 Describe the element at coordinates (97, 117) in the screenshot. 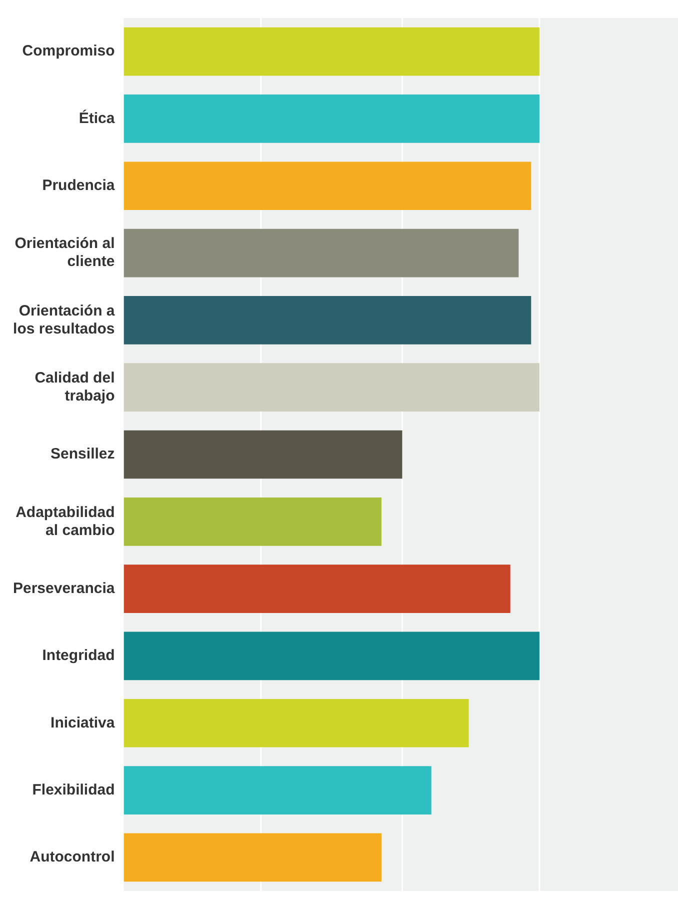

I see `y-tick-label: Ética` at that location.